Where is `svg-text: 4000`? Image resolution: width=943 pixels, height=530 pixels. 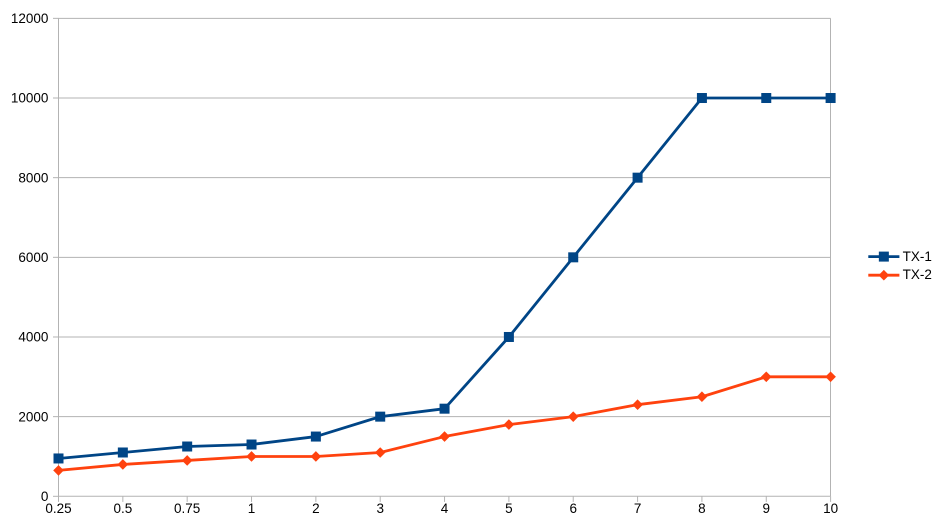
svg-text: 4000 is located at coordinates (33, 337).